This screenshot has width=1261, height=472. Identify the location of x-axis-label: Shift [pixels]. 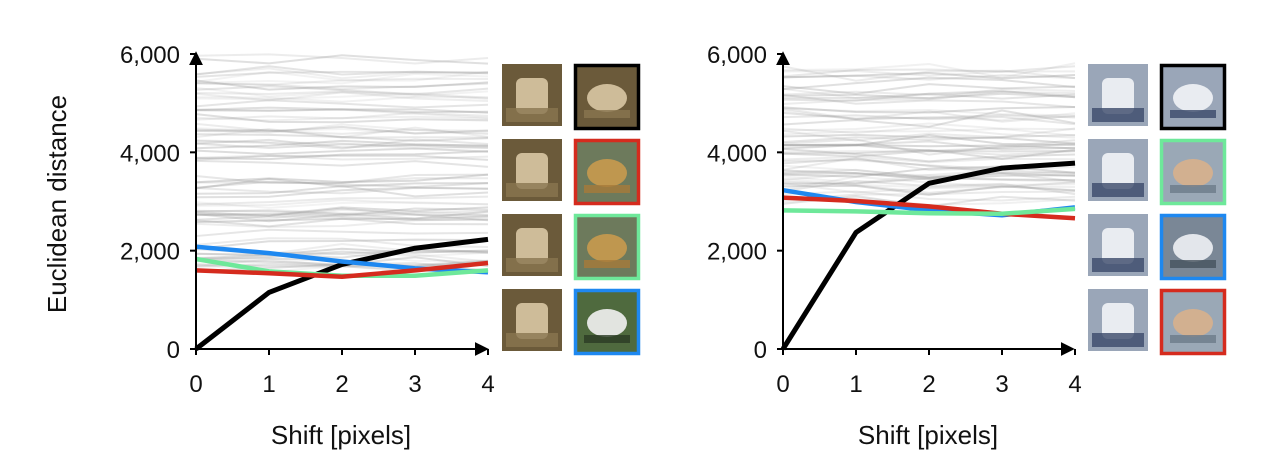
(341, 435).